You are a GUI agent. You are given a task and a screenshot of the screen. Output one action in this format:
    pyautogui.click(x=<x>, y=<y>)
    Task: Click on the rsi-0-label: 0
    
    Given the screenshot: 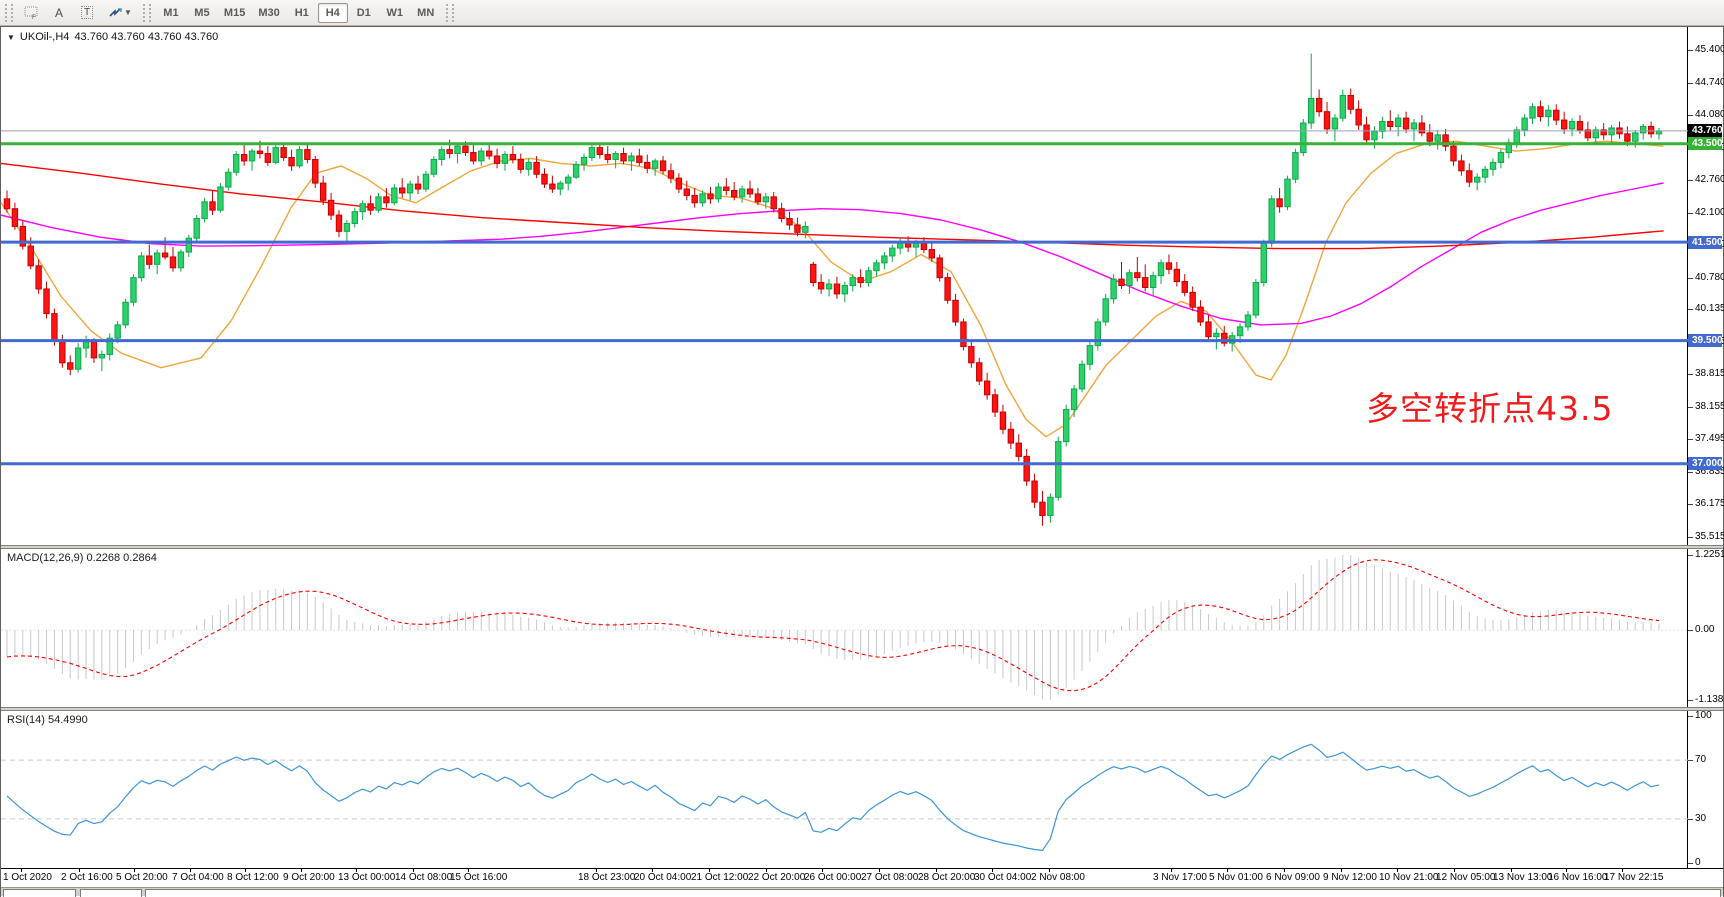 What is the action you would take?
    pyautogui.click(x=1694, y=863)
    